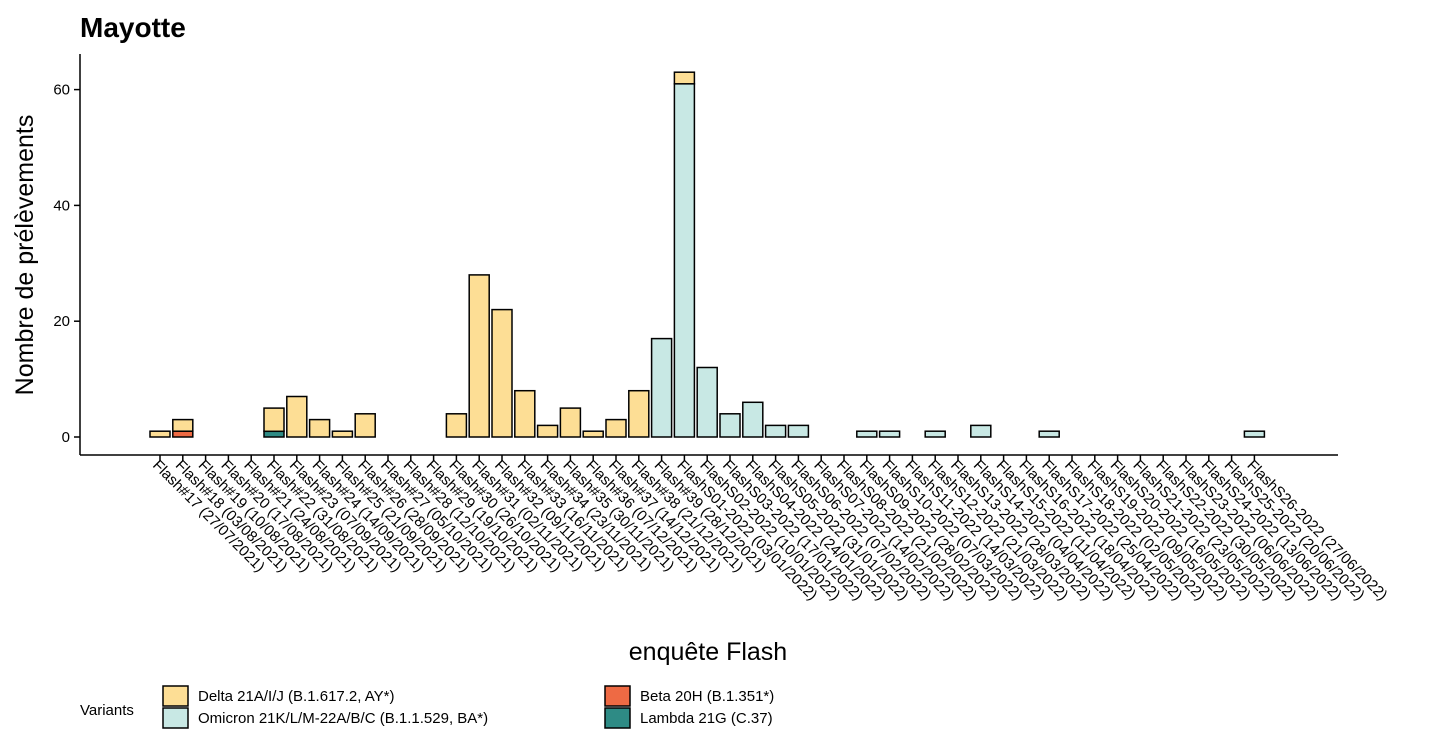  Describe the element at coordinates (107, 710) in the screenshot. I see `legend-title: Variants` at that location.